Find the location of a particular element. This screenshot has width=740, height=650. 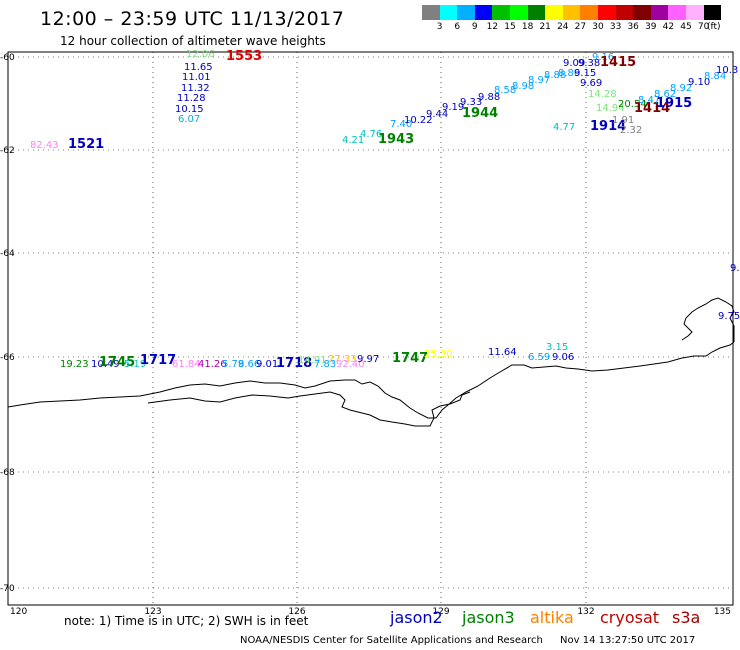

wave-height-value: 9.19 is located at coordinates (453, 107).